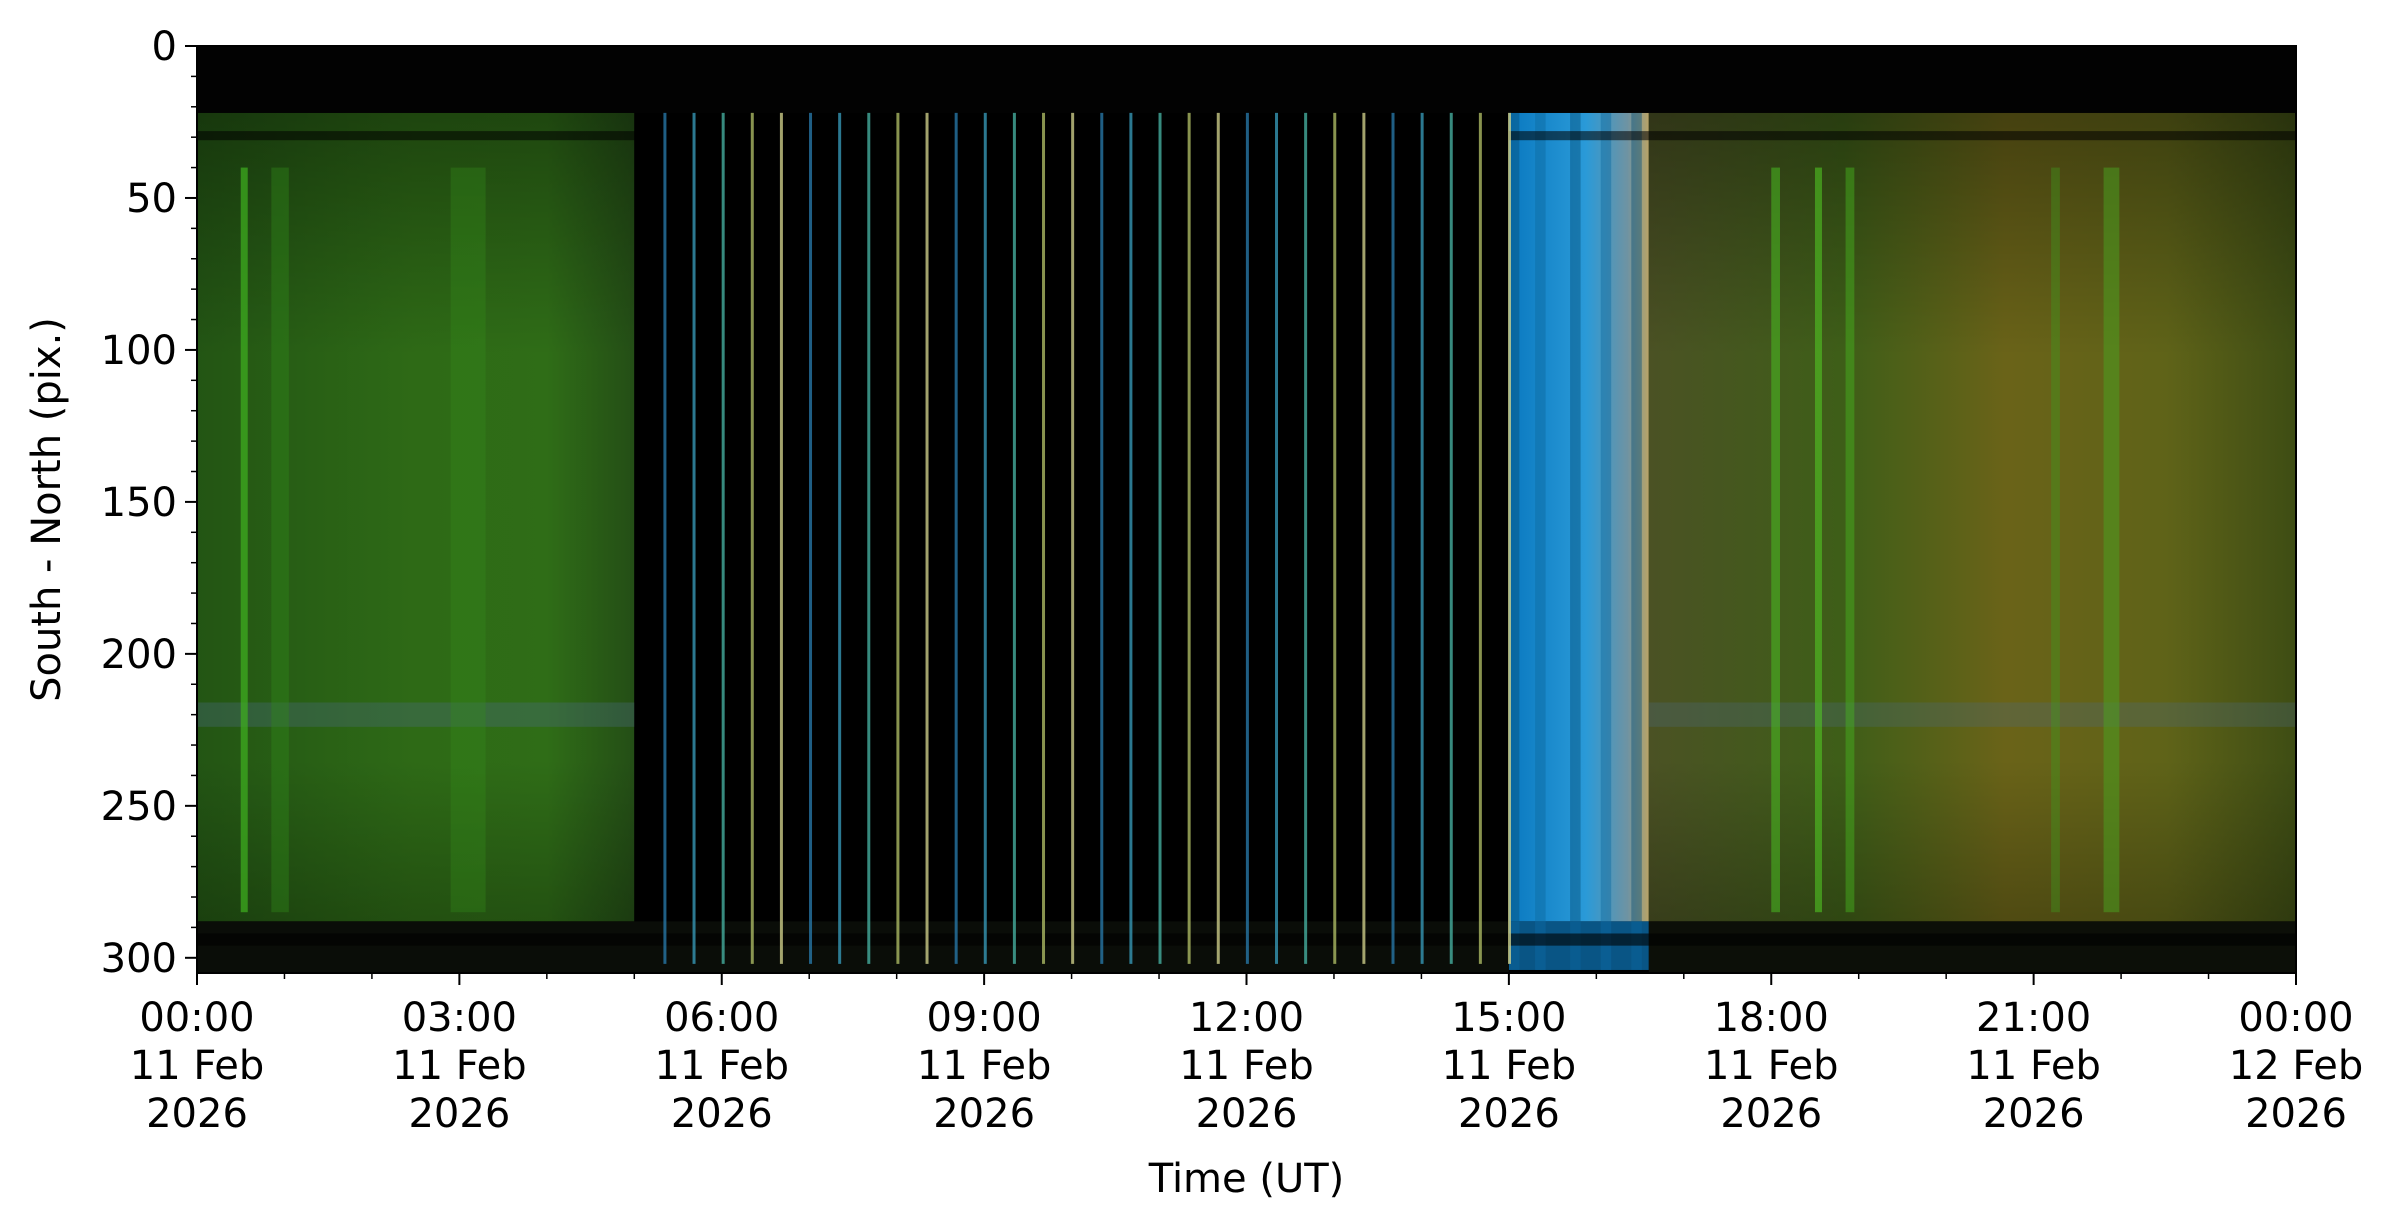 The image size is (2389, 1227). What do you see at coordinates (139, 351) in the screenshot?
I see `y-tick-label: 100` at bounding box center [139, 351].